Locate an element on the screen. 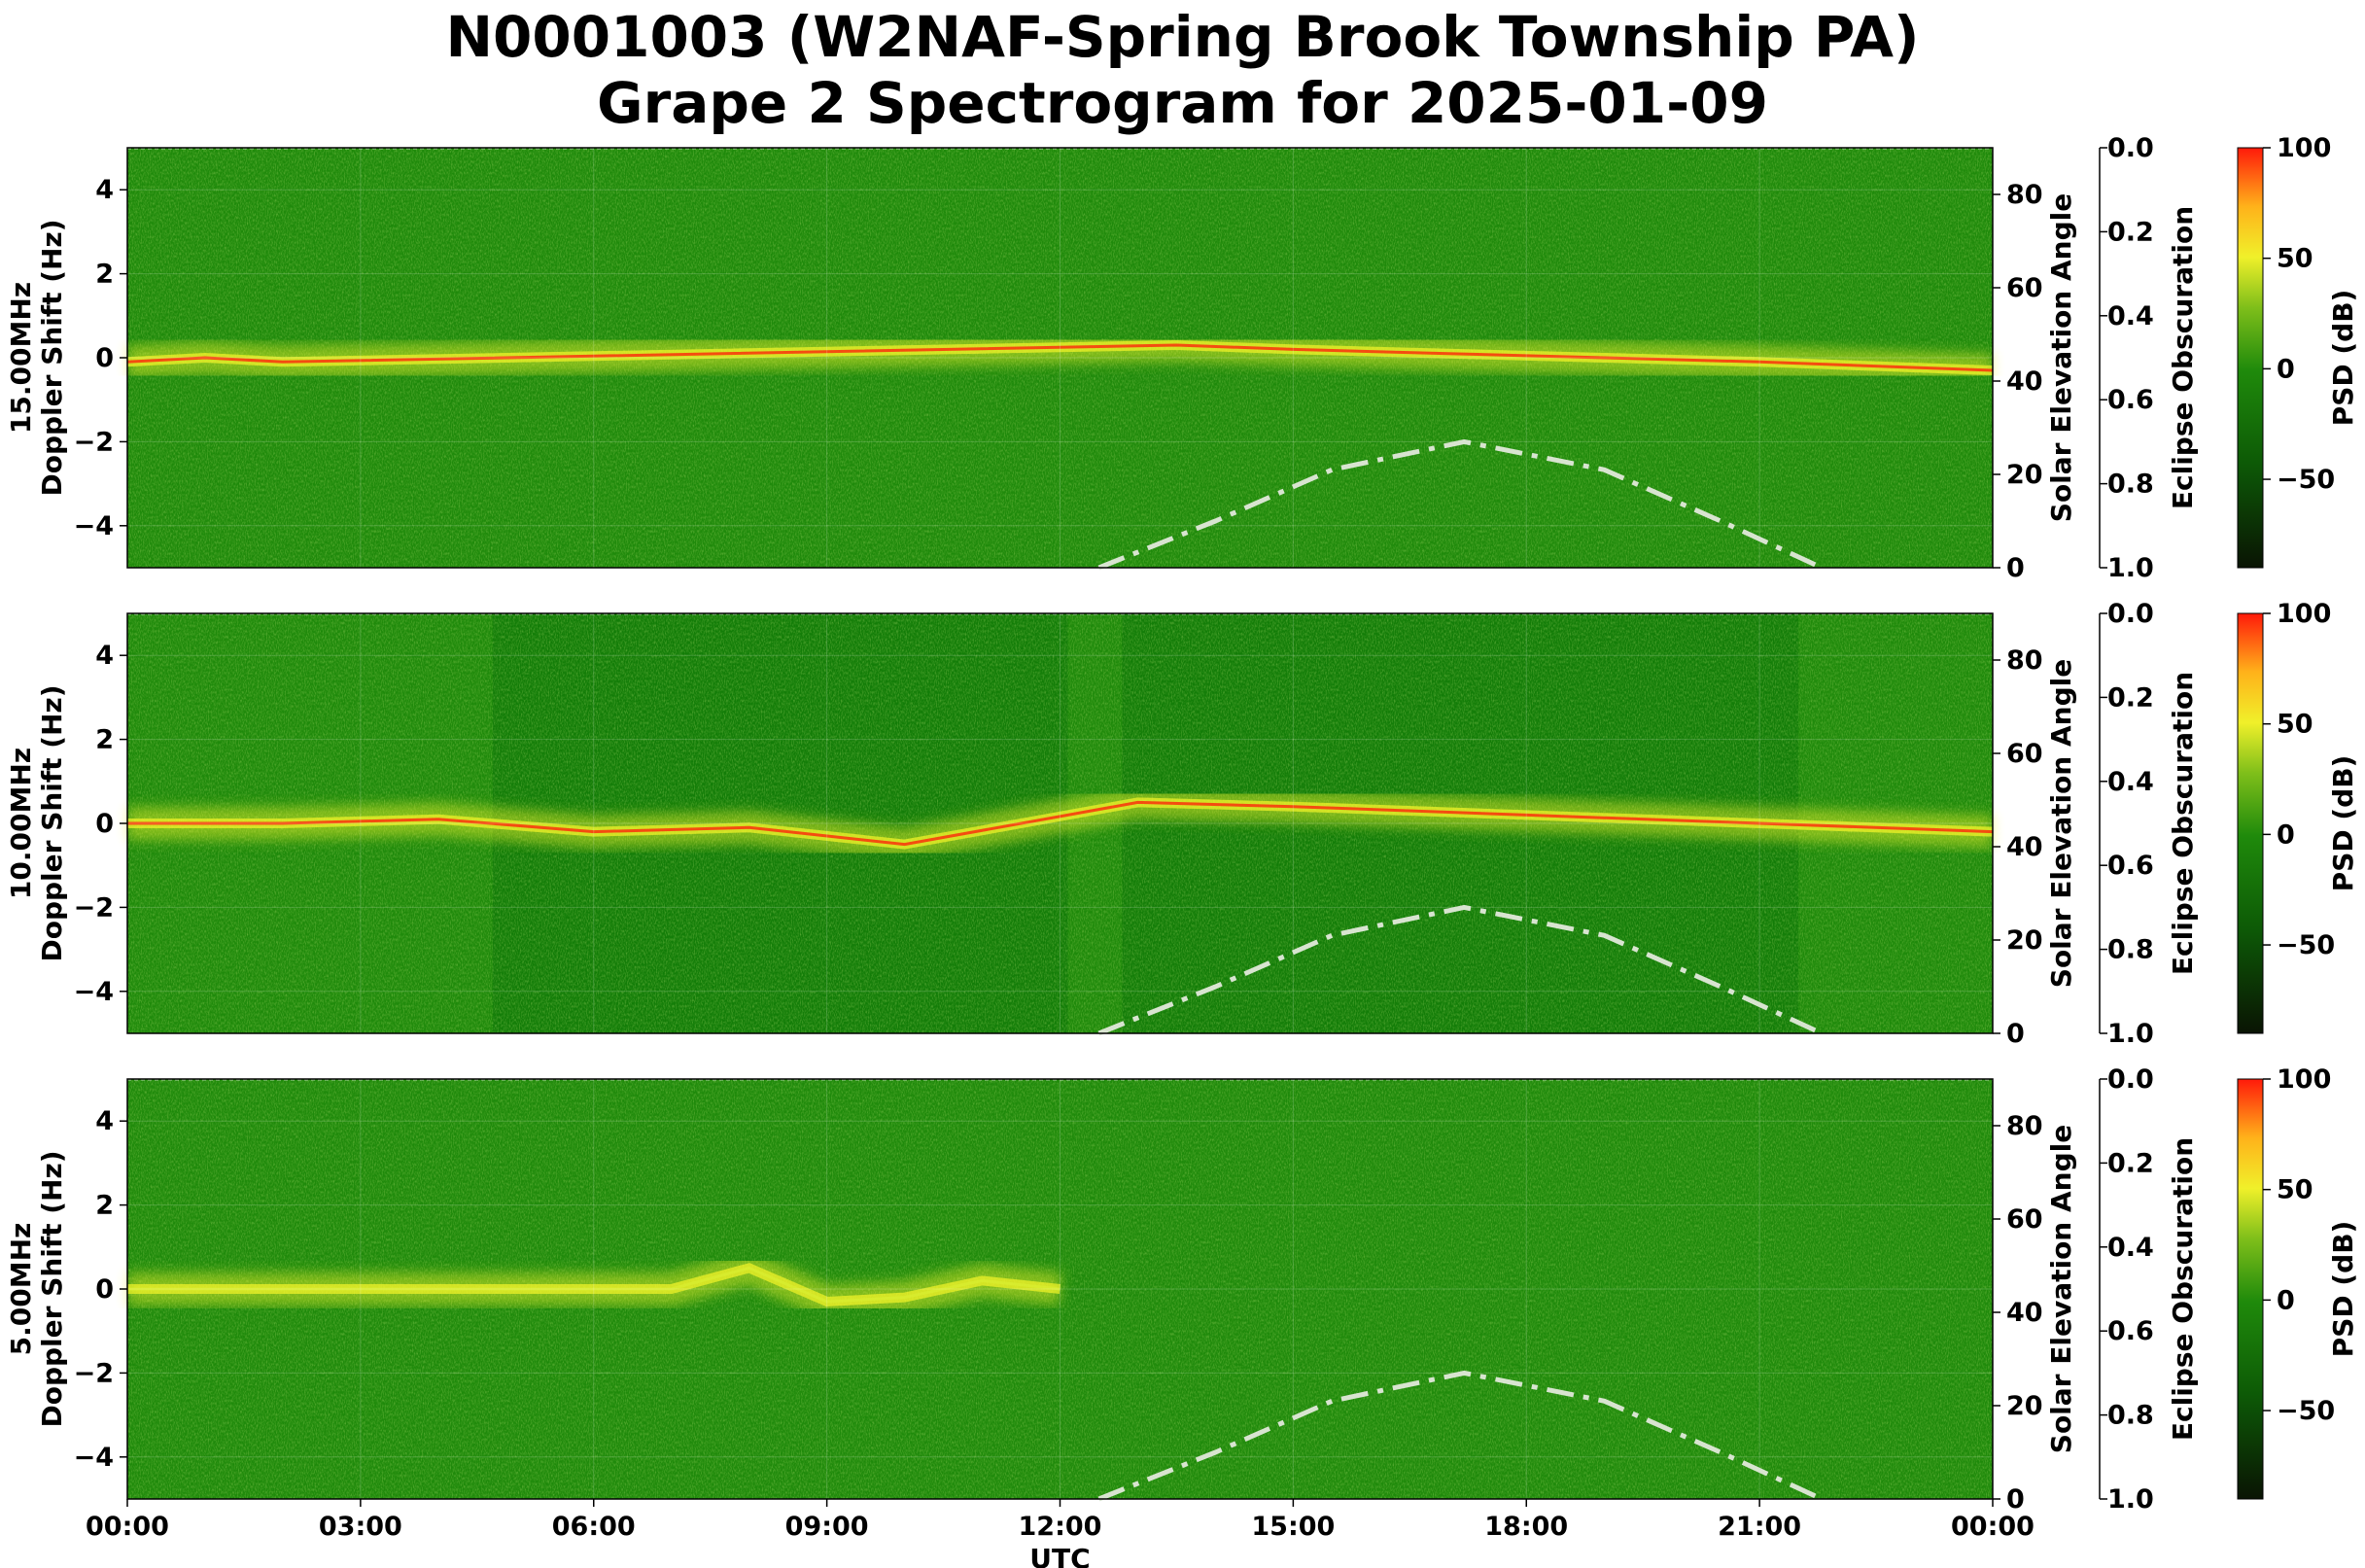  x-axis-label: UTC is located at coordinates (1060, 1555).